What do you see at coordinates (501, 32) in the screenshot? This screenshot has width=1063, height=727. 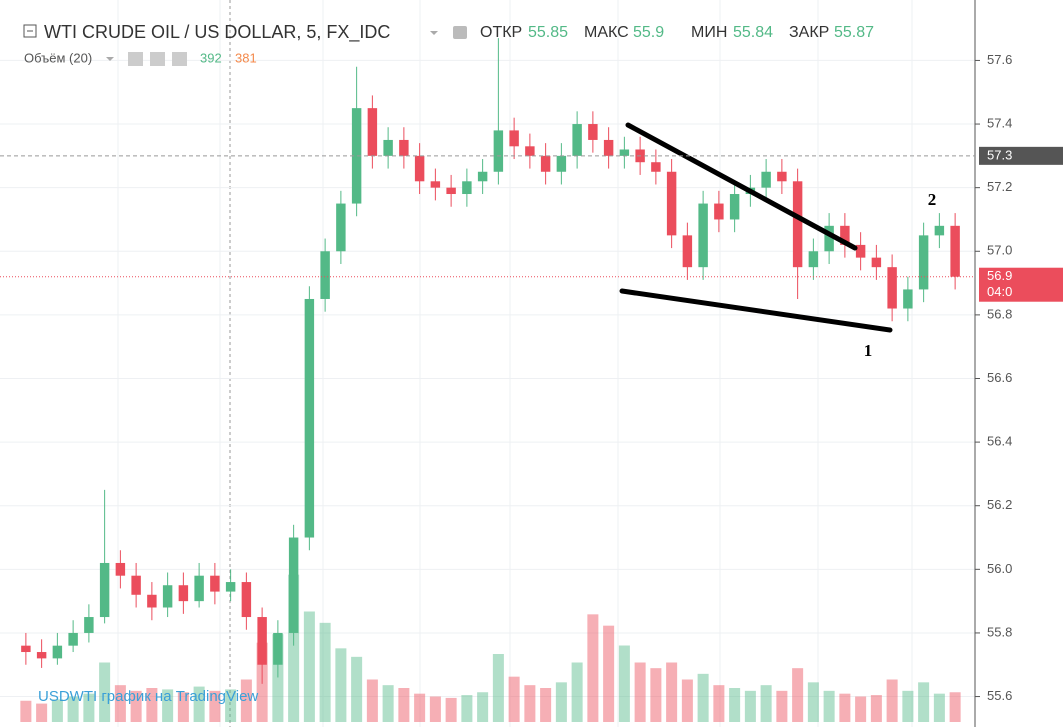 I see `ohlc-label: ОТКР` at bounding box center [501, 32].